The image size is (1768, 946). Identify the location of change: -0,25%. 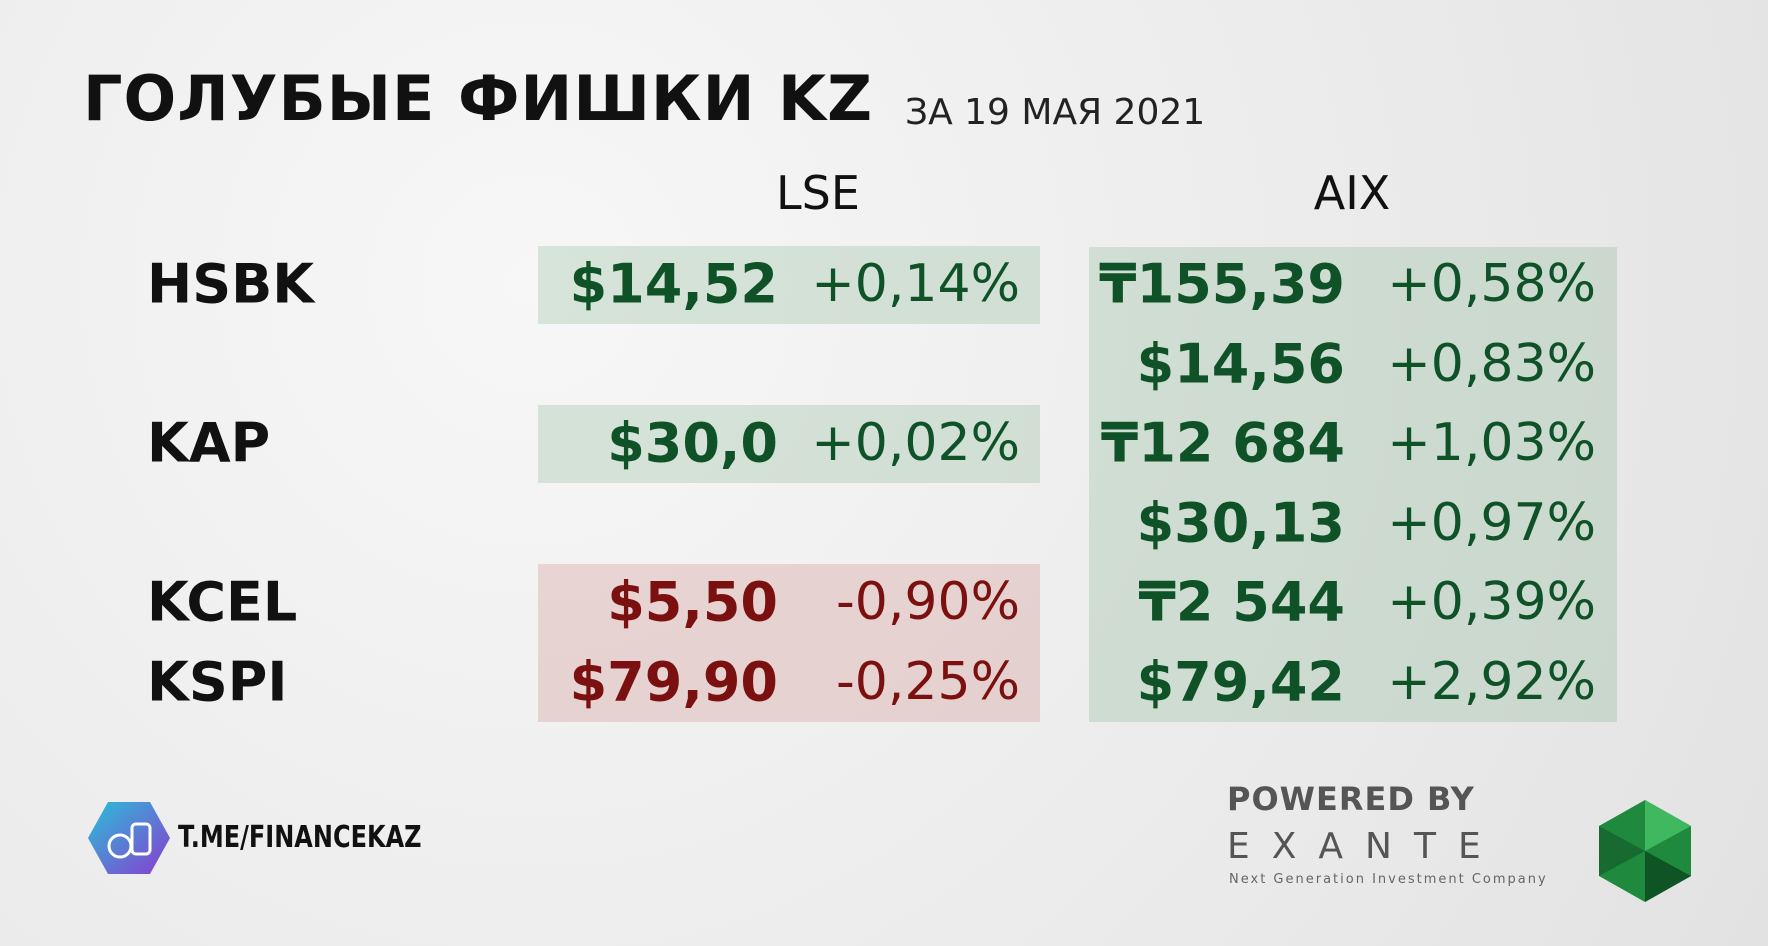
(928, 682).